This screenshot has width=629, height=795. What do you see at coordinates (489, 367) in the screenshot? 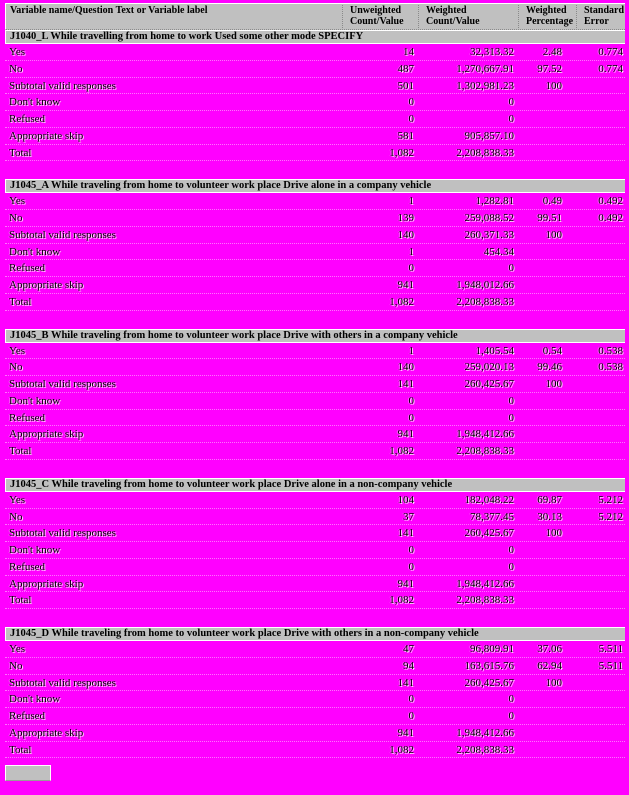
I see `cell-weighted-count: 259,020.13` at bounding box center [489, 367].